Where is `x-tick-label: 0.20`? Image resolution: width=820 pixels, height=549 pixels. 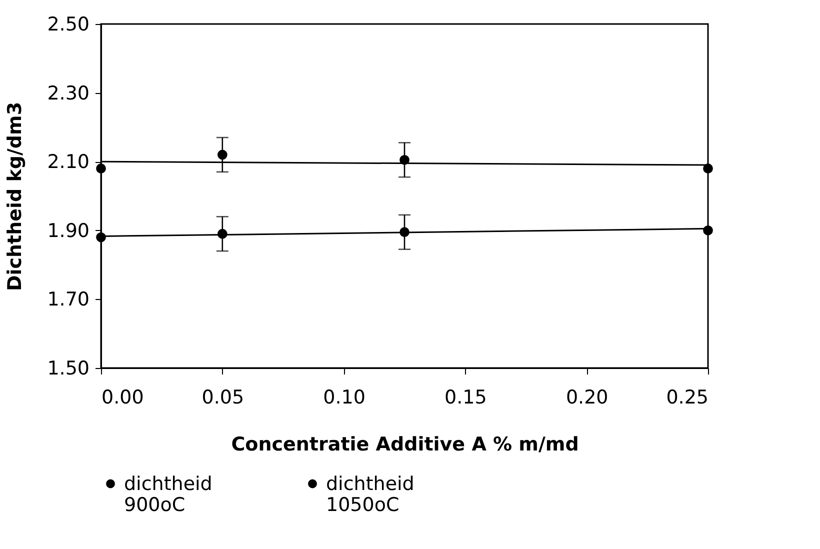
x-tick-label: 0.20 is located at coordinates (587, 397).